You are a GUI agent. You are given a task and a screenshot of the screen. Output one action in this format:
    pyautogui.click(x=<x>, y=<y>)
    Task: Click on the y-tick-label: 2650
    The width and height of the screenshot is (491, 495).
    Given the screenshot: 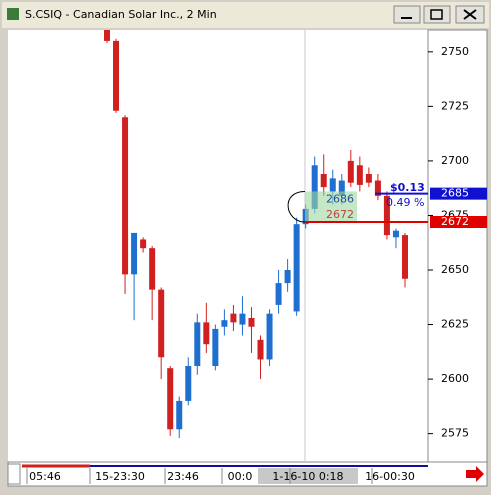 What is the action you would take?
    pyautogui.click(x=455, y=269)
    